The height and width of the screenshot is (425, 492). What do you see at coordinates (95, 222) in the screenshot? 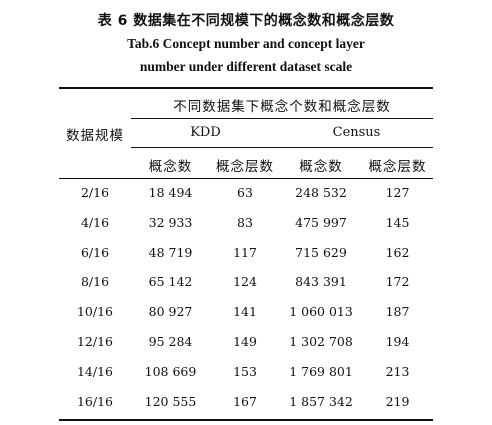
I see `cell-scale: 4/16` at bounding box center [95, 222].